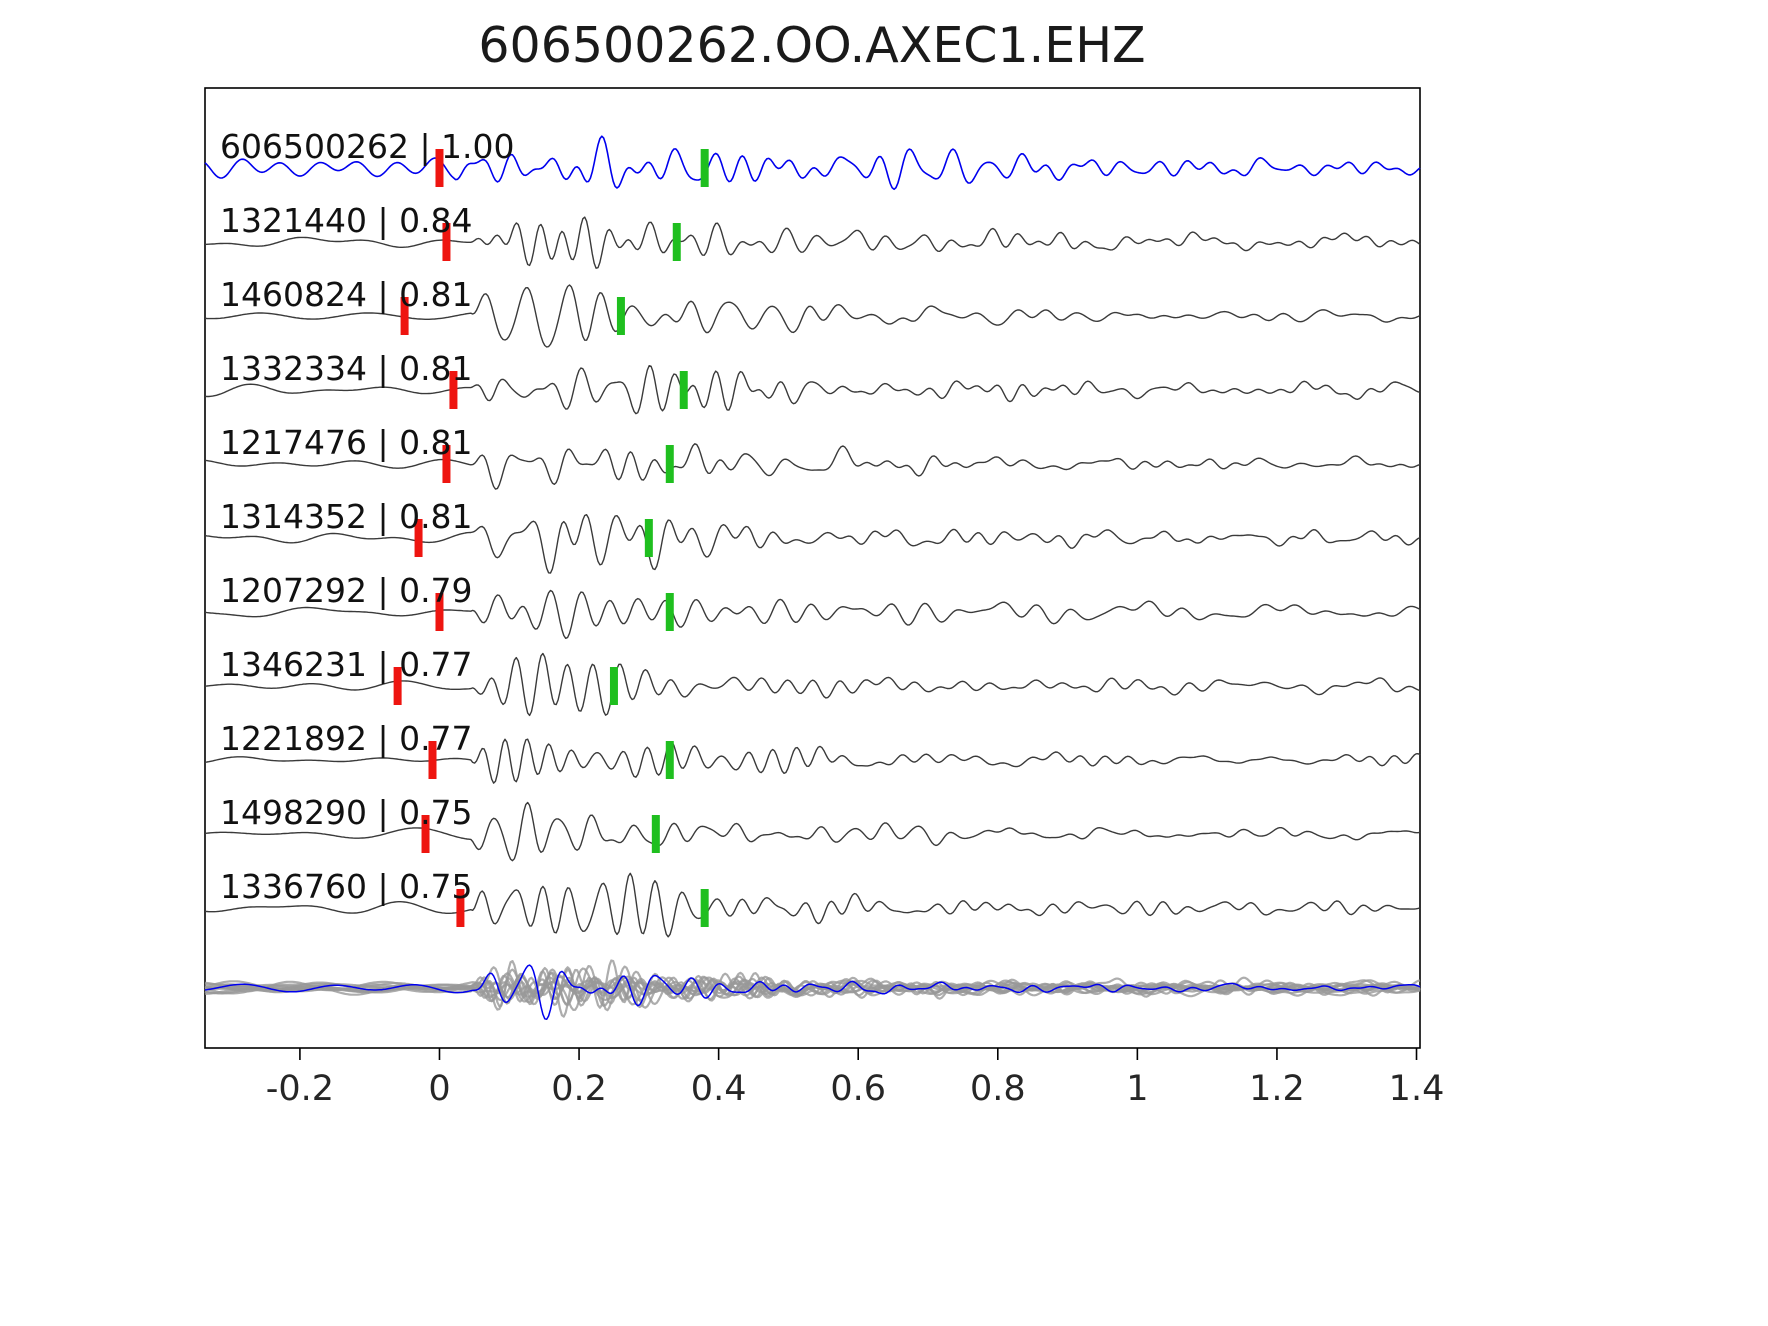 The height and width of the screenshot is (1326, 1768). Describe the element at coordinates (300, 1089) in the screenshot. I see `x-tick-label: -0.2` at that location.